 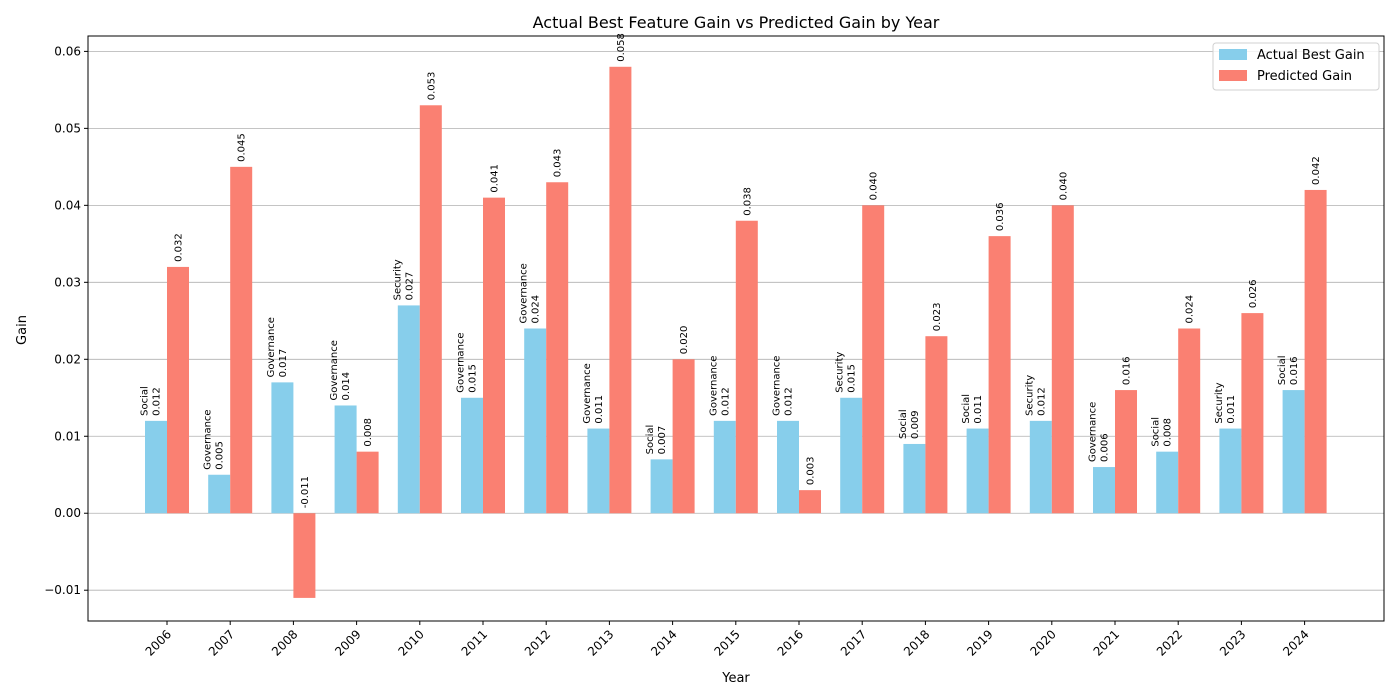 What do you see at coordinates (1311, 55) in the screenshot?
I see `legend-label-actual: Actual Best Gain` at bounding box center [1311, 55].